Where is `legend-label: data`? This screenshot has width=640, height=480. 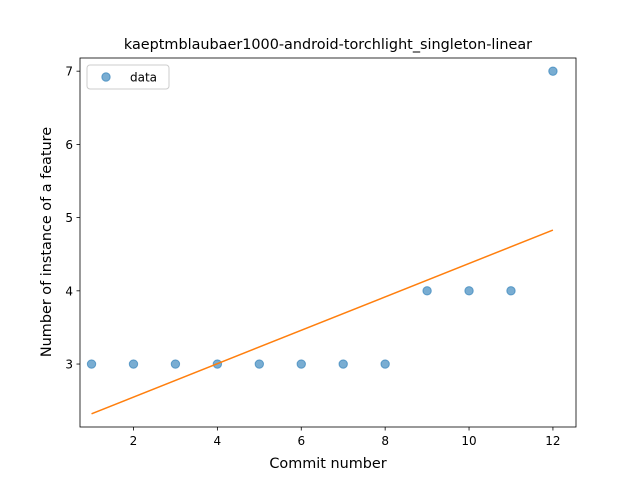
legend-label: data is located at coordinates (143, 78).